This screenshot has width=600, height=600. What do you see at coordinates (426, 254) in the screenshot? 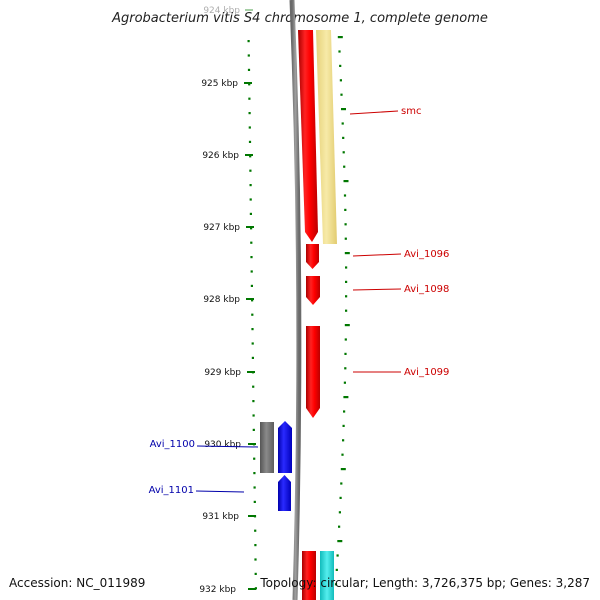
I see `label-avi-1096: Avi_1096` at bounding box center [426, 254].